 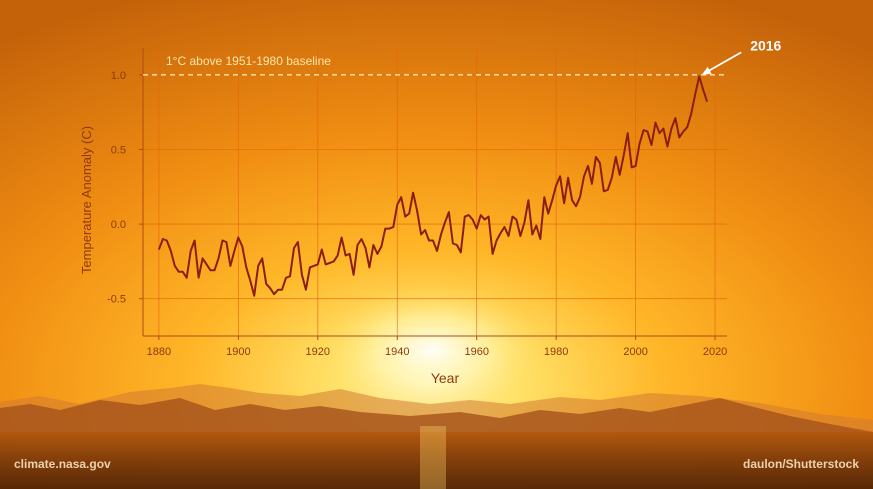 What do you see at coordinates (318, 352) in the screenshot?
I see `x-tick-label: 1920` at bounding box center [318, 352].